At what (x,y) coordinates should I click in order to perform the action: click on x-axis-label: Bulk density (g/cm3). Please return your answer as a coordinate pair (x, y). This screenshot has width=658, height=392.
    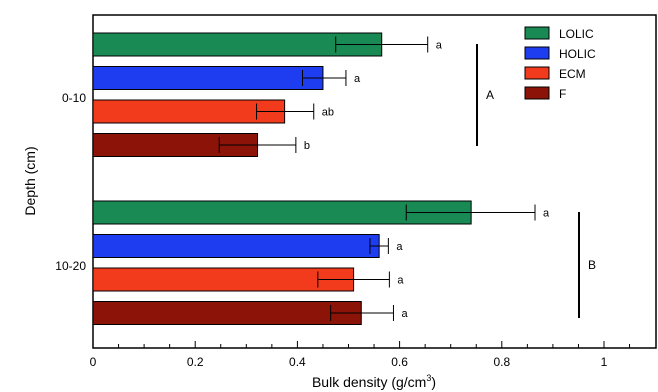
    Looking at the image, I should click on (374, 381).